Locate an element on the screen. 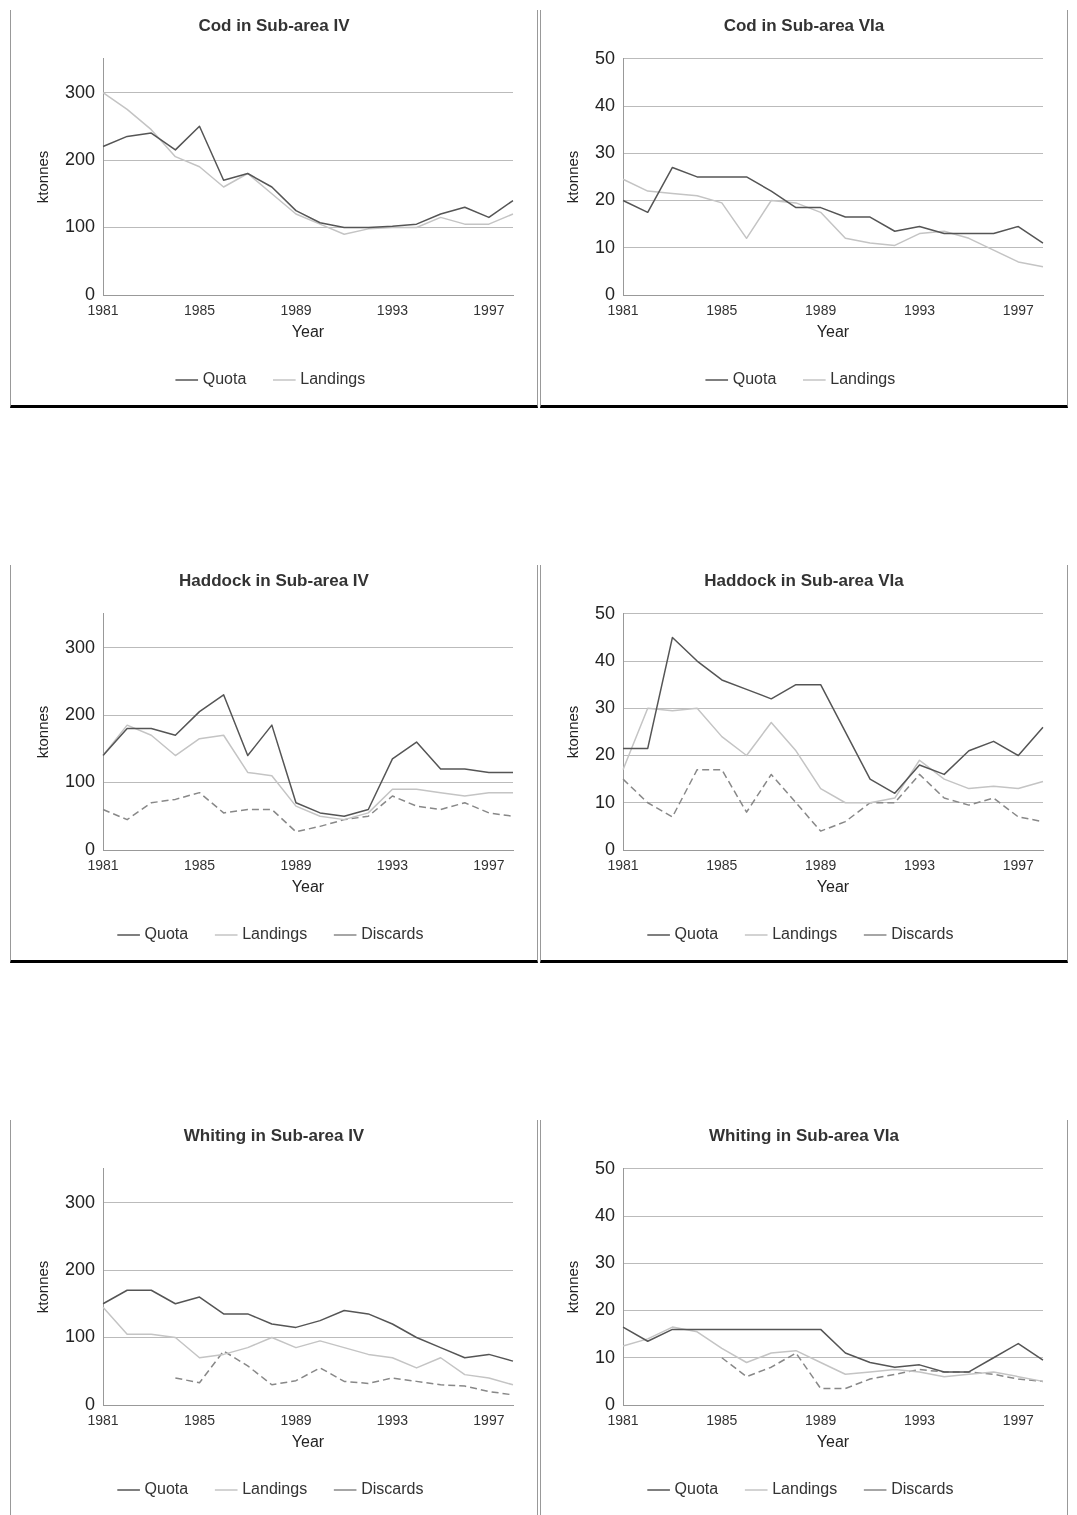 Image resolution: width=1077 pixels, height=1515 pixels. chart-title: Haddock in Sub-area IV is located at coordinates (274, 581).